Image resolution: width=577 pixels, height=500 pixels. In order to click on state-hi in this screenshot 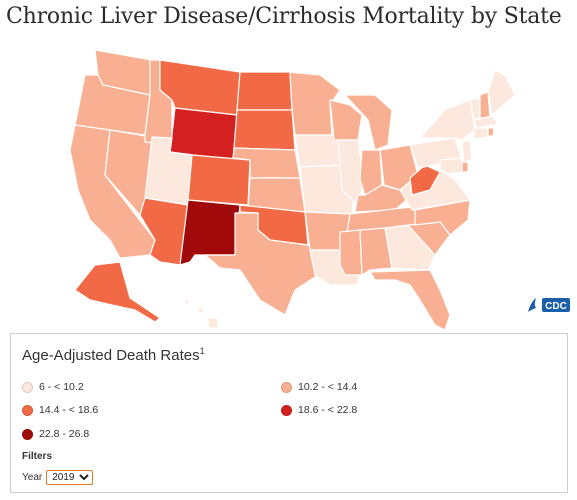, I will do `click(201, 314)`.